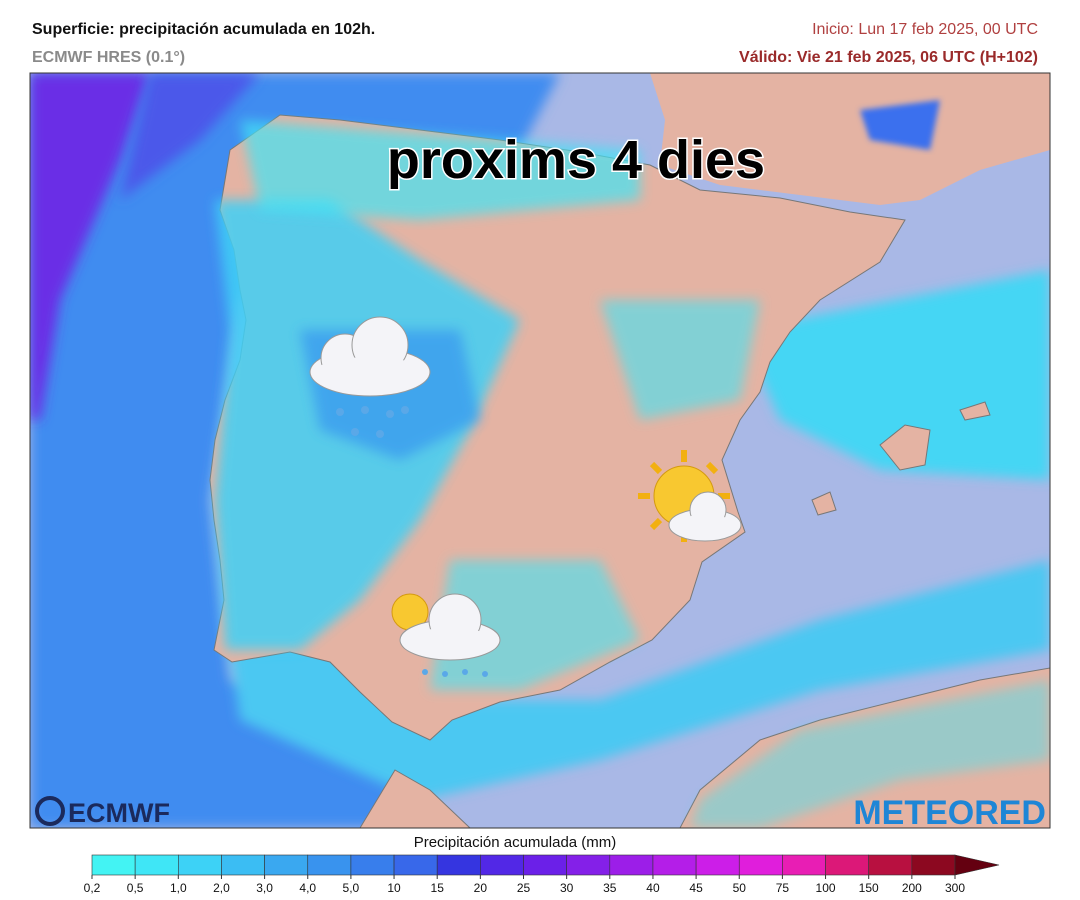 The width and height of the screenshot is (1080, 900). I want to click on legend-label: 35, so click(610, 888).